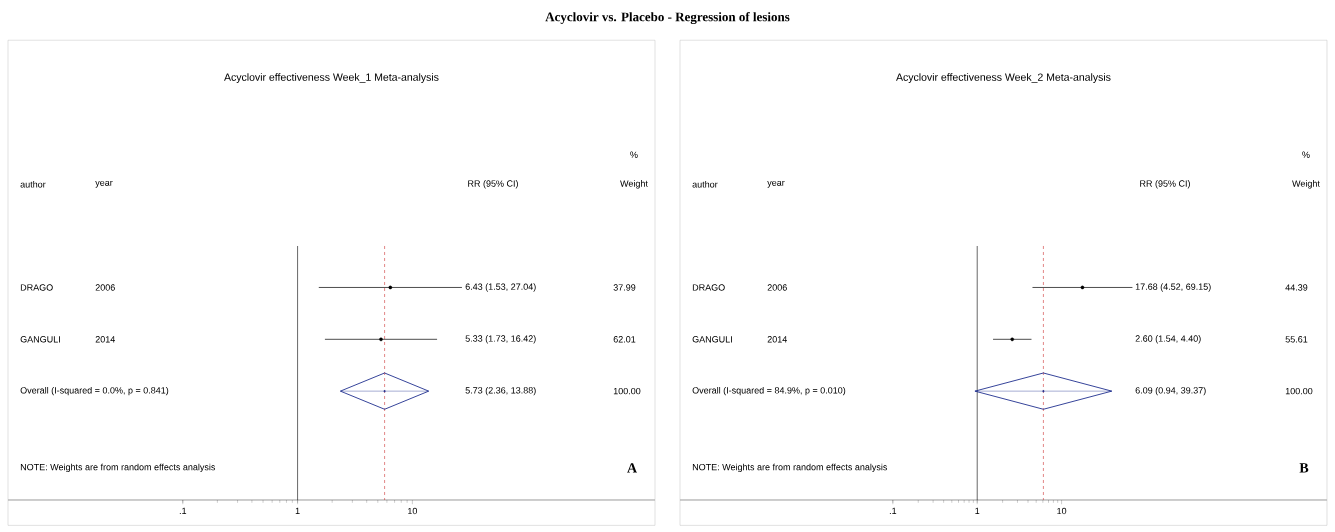 This screenshot has width=1335, height=532. What do you see at coordinates (769, 391) in the screenshot?
I see `y-tick-label: Overall (I-squared = 84.9%, p = 0.010)` at bounding box center [769, 391].